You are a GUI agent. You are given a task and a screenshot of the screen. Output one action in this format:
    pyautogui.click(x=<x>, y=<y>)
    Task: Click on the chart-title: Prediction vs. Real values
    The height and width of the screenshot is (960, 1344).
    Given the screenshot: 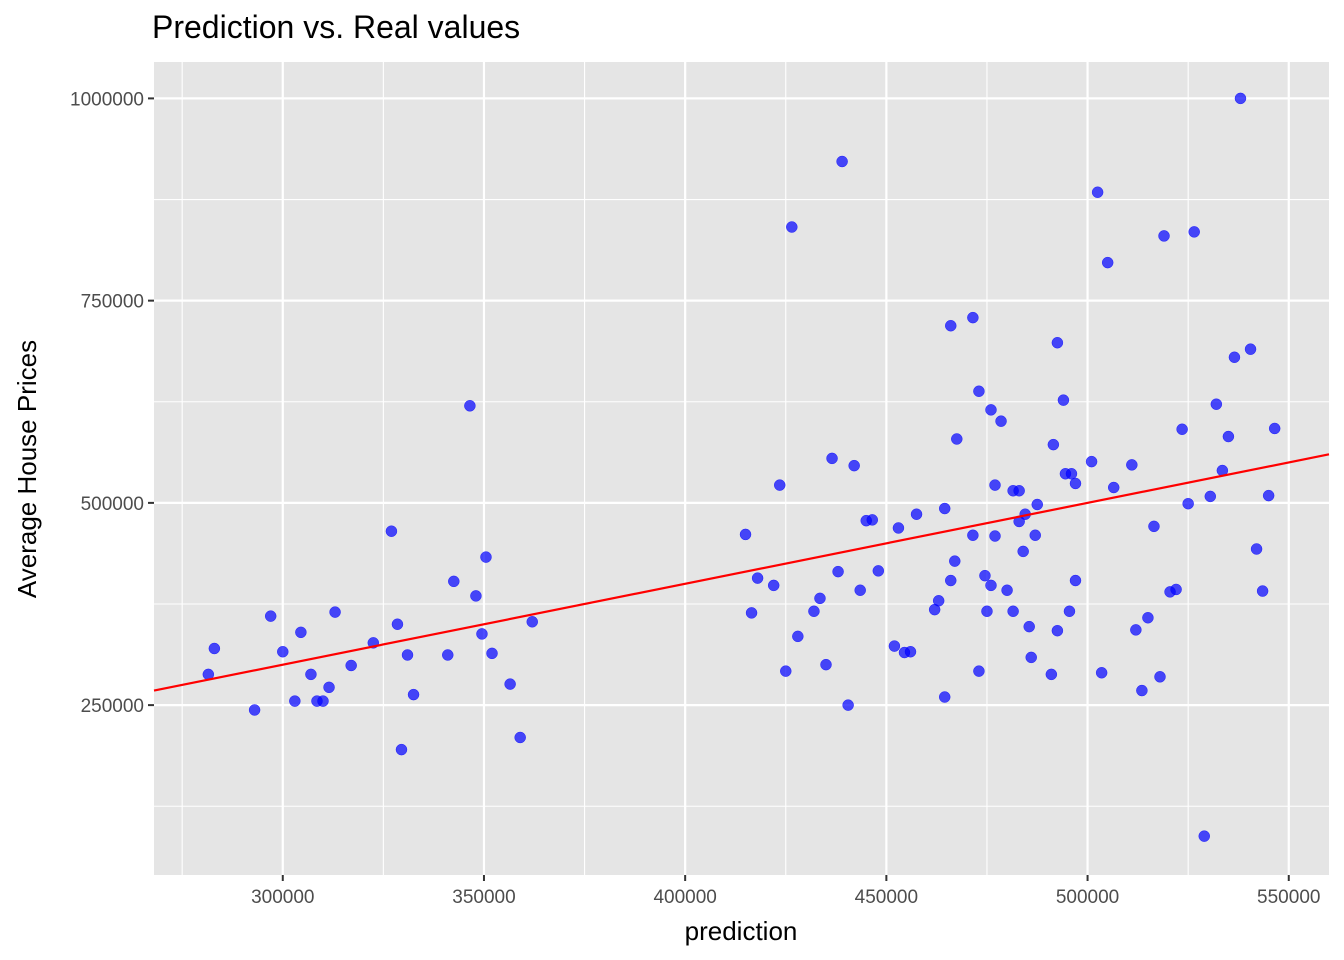 What is the action you would take?
    pyautogui.click(x=336, y=27)
    